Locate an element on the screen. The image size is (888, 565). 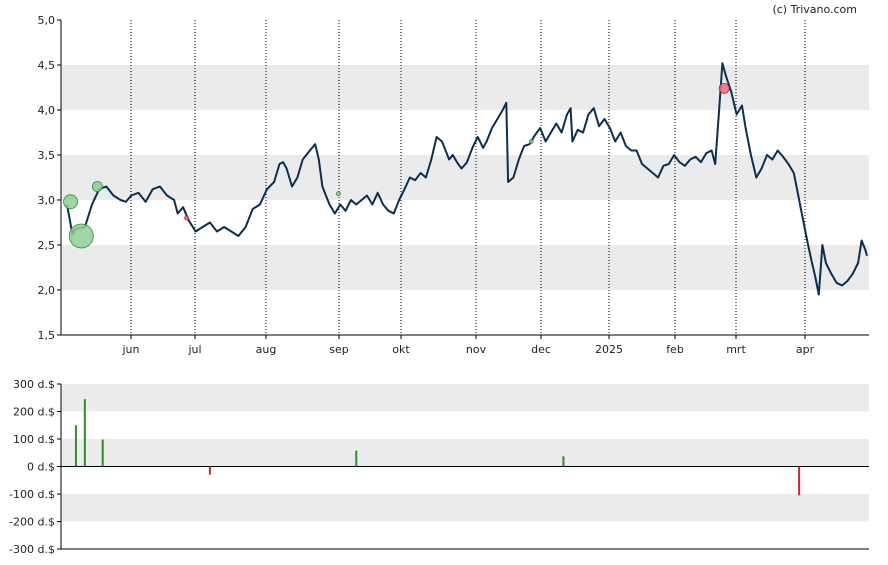
price-y-tick-label: 2,0 is located at coordinates (47, 290).